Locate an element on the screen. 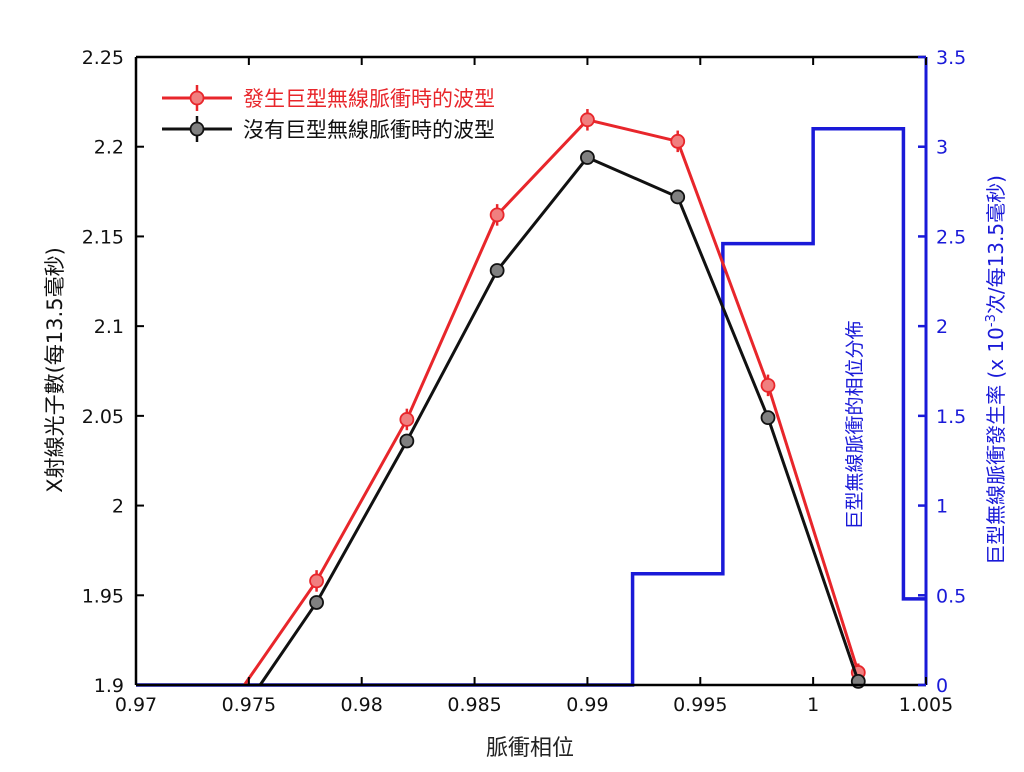  y-left-tick-label-4: 2.1 is located at coordinates (109, 327).